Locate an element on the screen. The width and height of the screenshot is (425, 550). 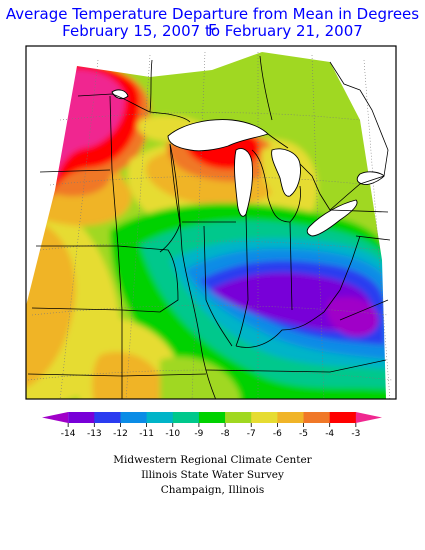
legend-tick-label: -10 is located at coordinates (172, 434).